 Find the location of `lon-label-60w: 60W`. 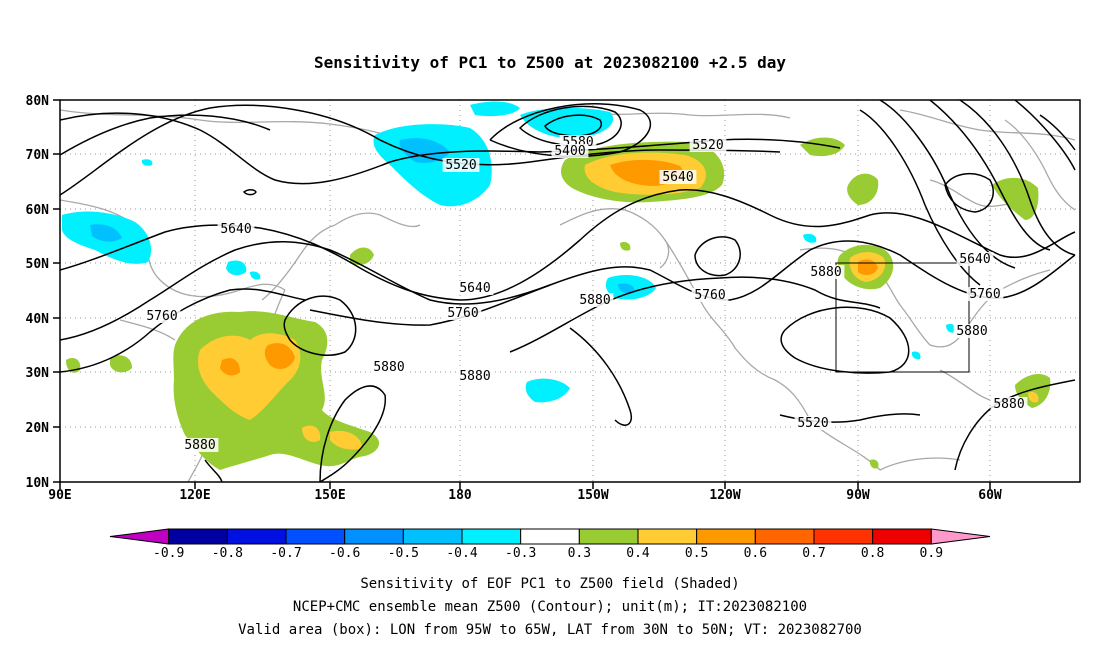

lon-label-60w: 60W is located at coordinates (990, 495).